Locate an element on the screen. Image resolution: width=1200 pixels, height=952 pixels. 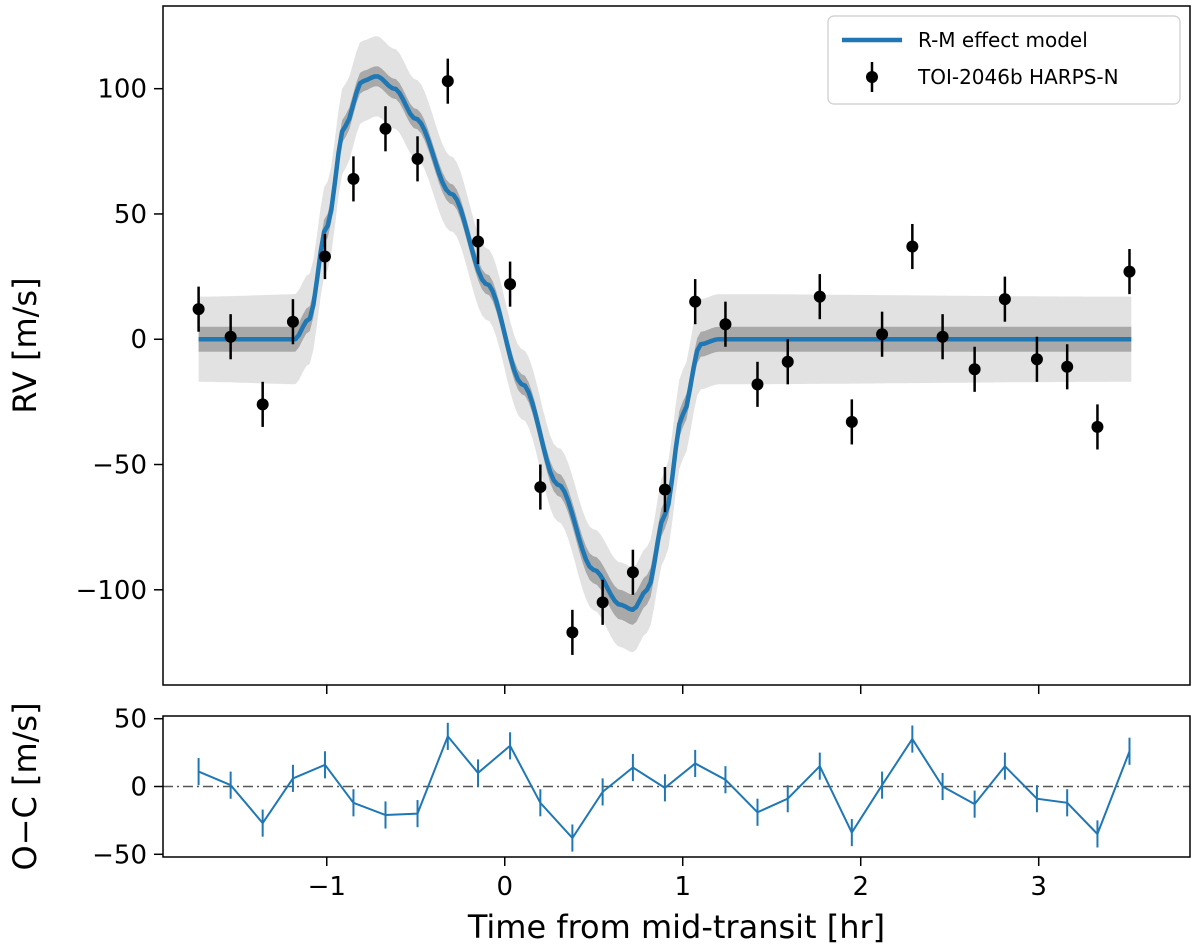
x-ticks is located at coordinates (683, 689).